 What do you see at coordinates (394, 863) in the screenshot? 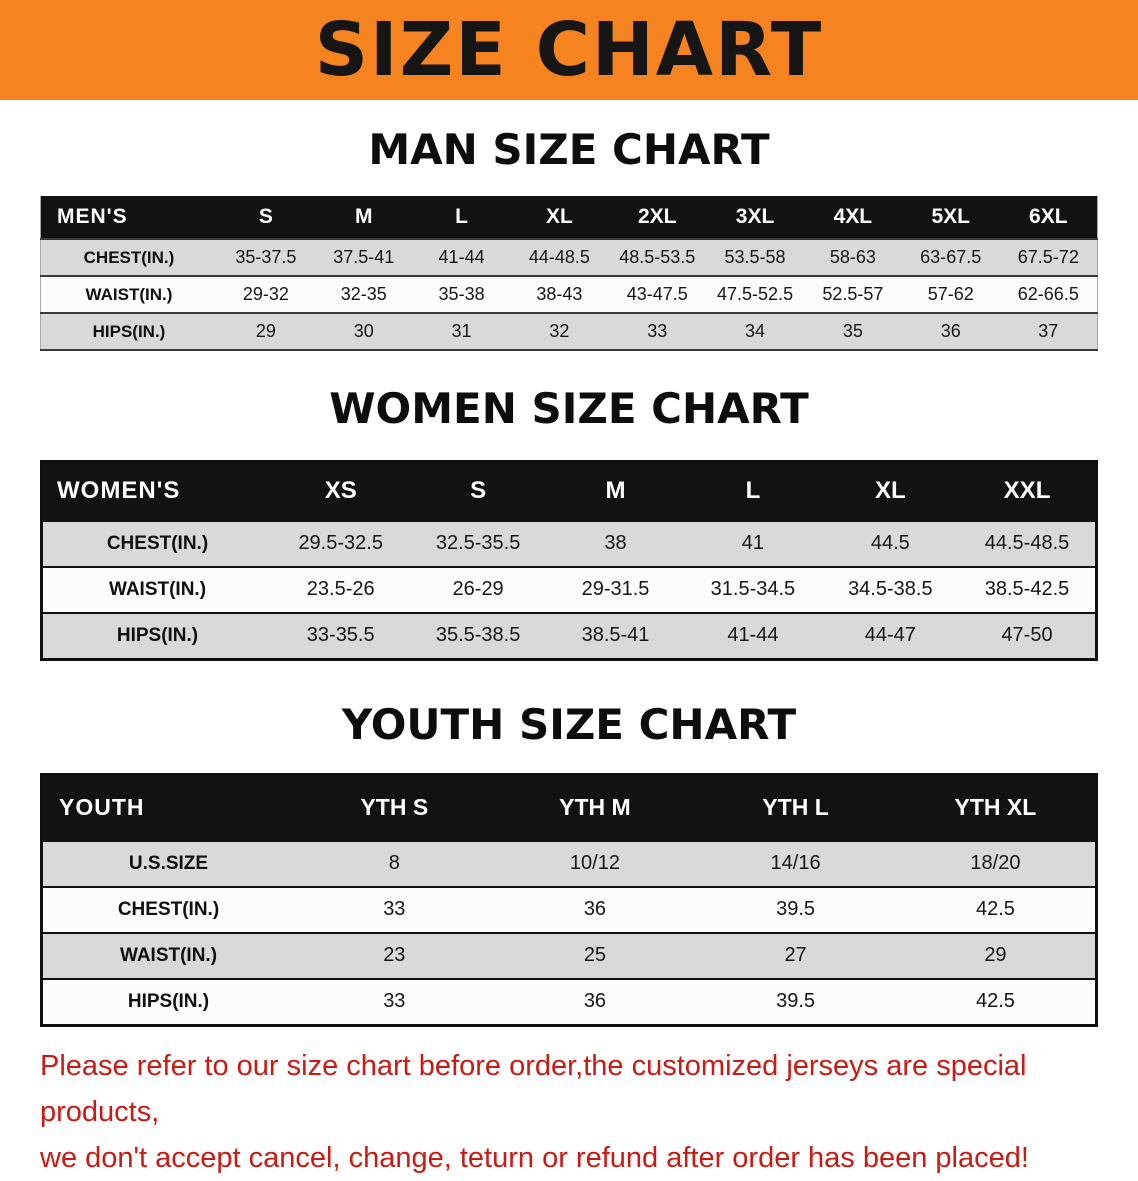
I see `size-cell: 8` at bounding box center [394, 863].